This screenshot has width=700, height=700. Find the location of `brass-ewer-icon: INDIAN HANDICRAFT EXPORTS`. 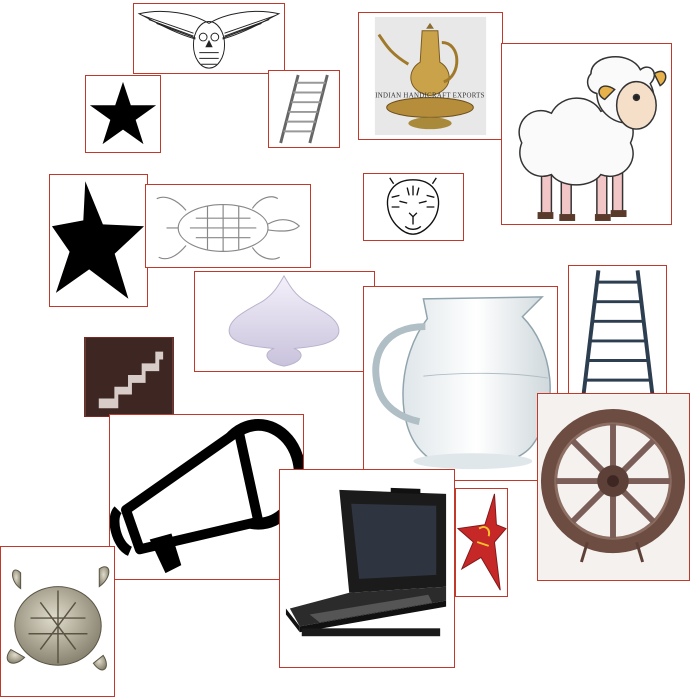

brass-ewer-icon: INDIAN HANDICRAFT EXPORTS is located at coordinates (430, 76).